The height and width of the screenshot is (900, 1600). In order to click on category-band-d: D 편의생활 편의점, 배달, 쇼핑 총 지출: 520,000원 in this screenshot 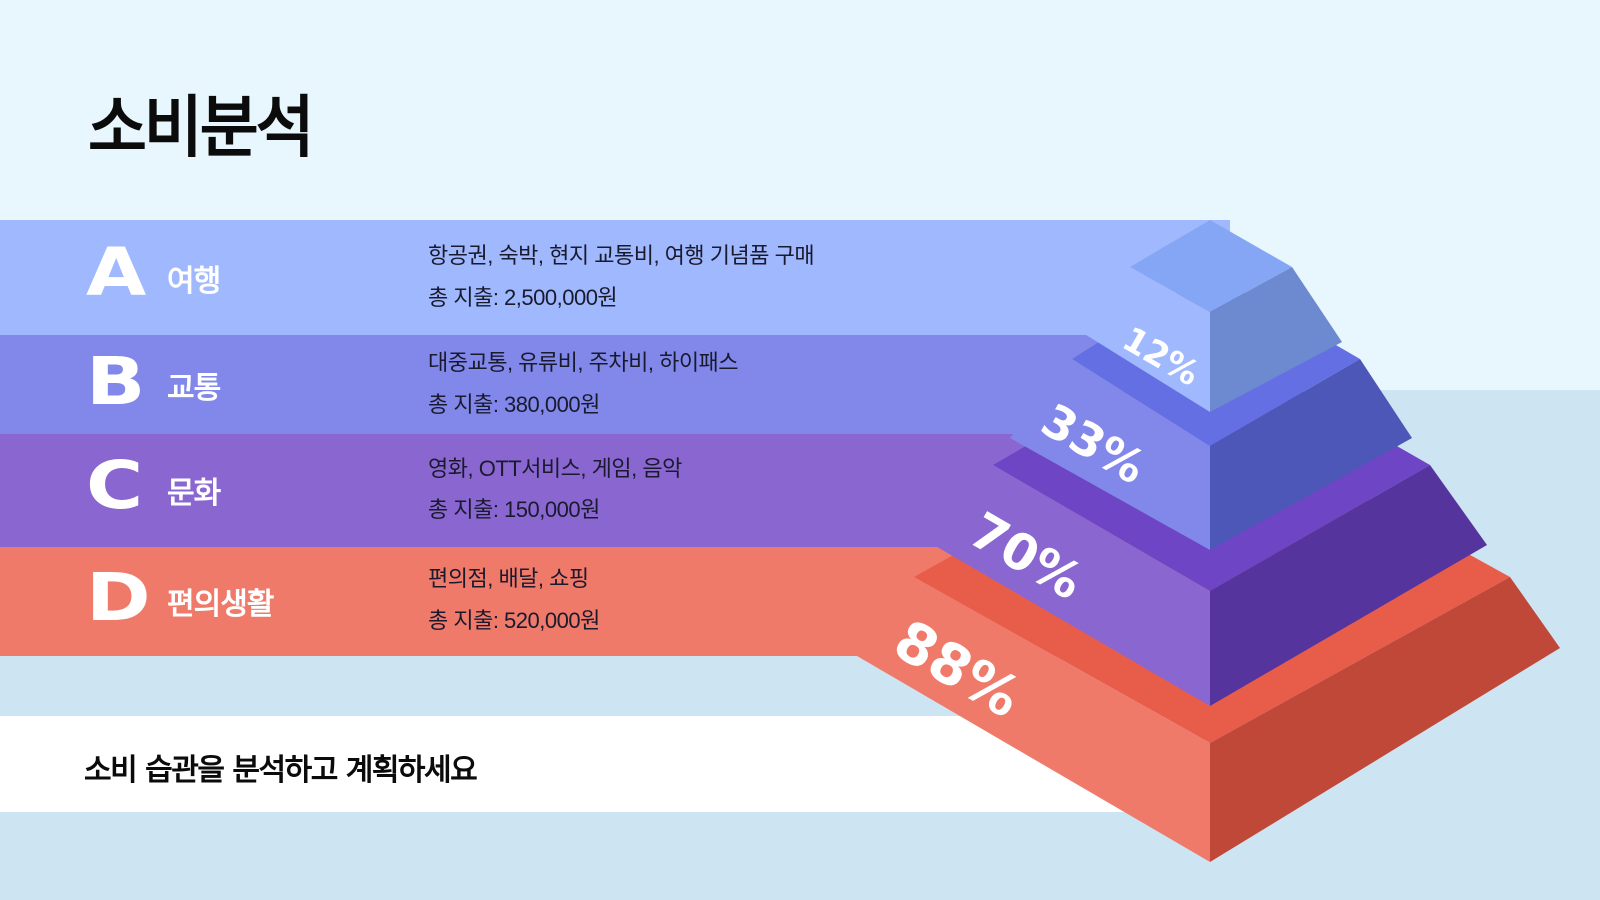, I will do `click(615, 601)`.